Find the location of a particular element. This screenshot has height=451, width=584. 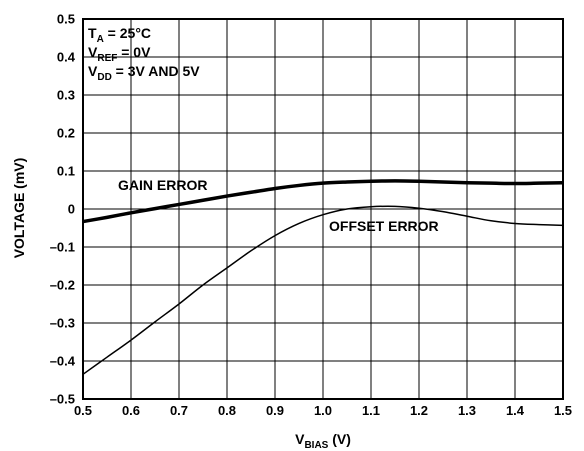

y-tick-label: –0.2 is located at coordinates (62, 285).